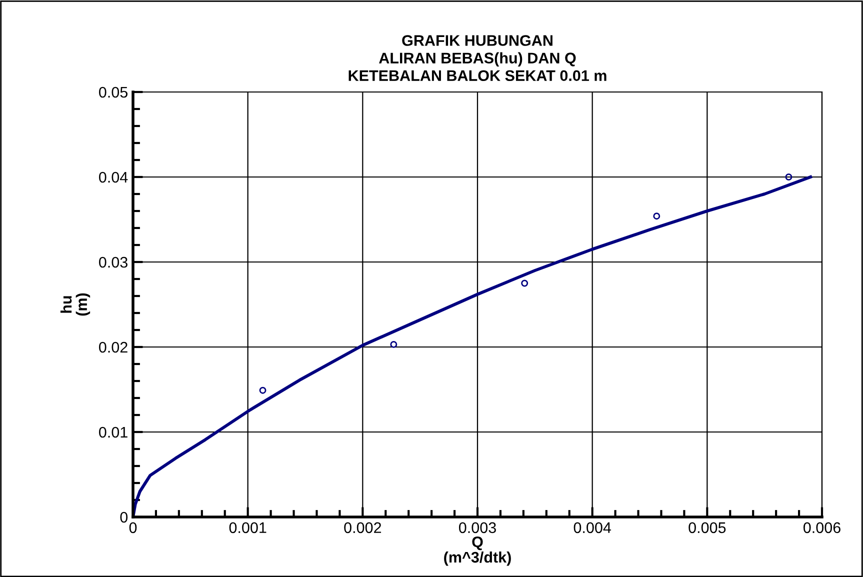 The width and height of the screenshot is (863, 577). I want to click on y-tick-label: 0.04, so click(113, 177).